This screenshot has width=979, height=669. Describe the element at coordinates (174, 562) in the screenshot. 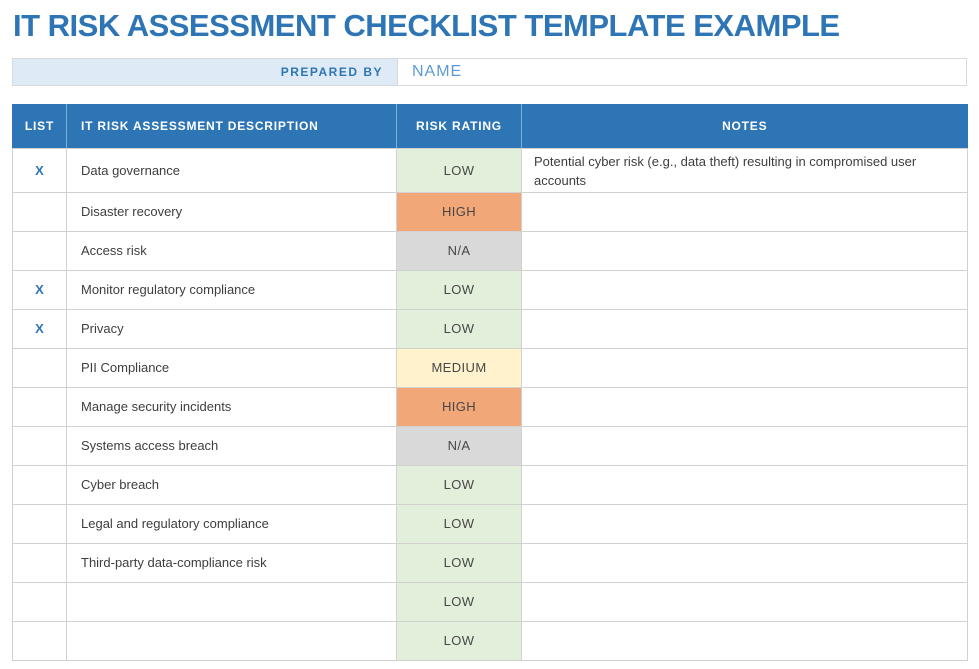

I see `description-text: Third-party data-compliance risk` at that location.